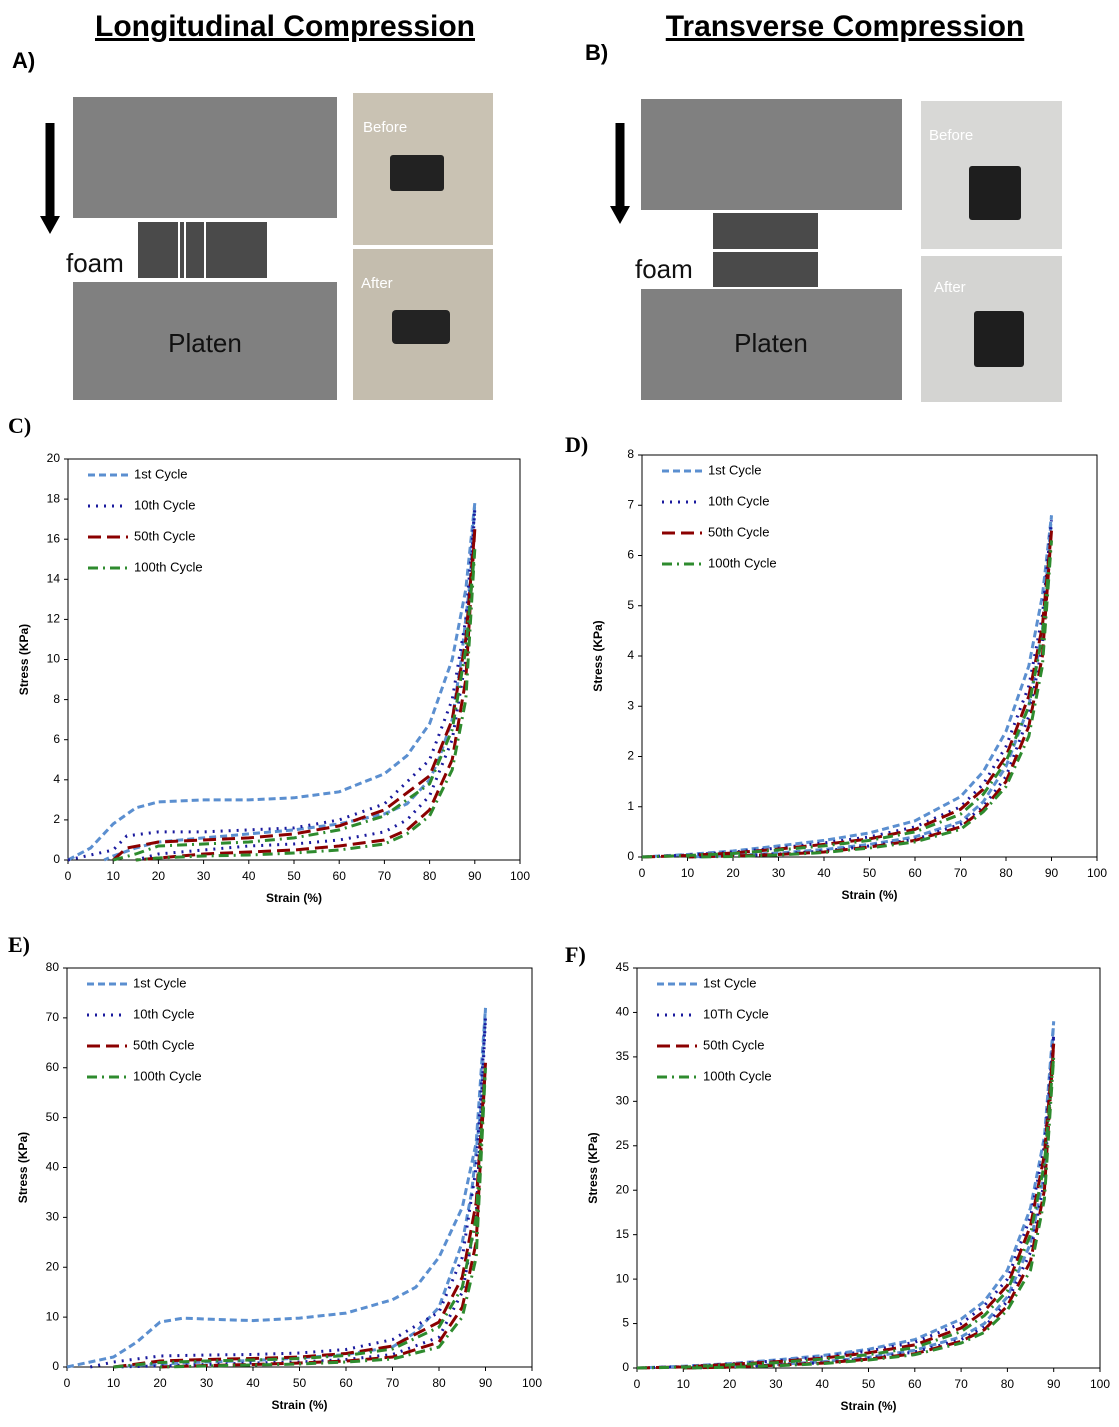 The width and height of the screenshot is (1119, 1427). Describe the element at coordinates (623, 1145) in the screenshot. I see `y-tick-label: 25` at that location.